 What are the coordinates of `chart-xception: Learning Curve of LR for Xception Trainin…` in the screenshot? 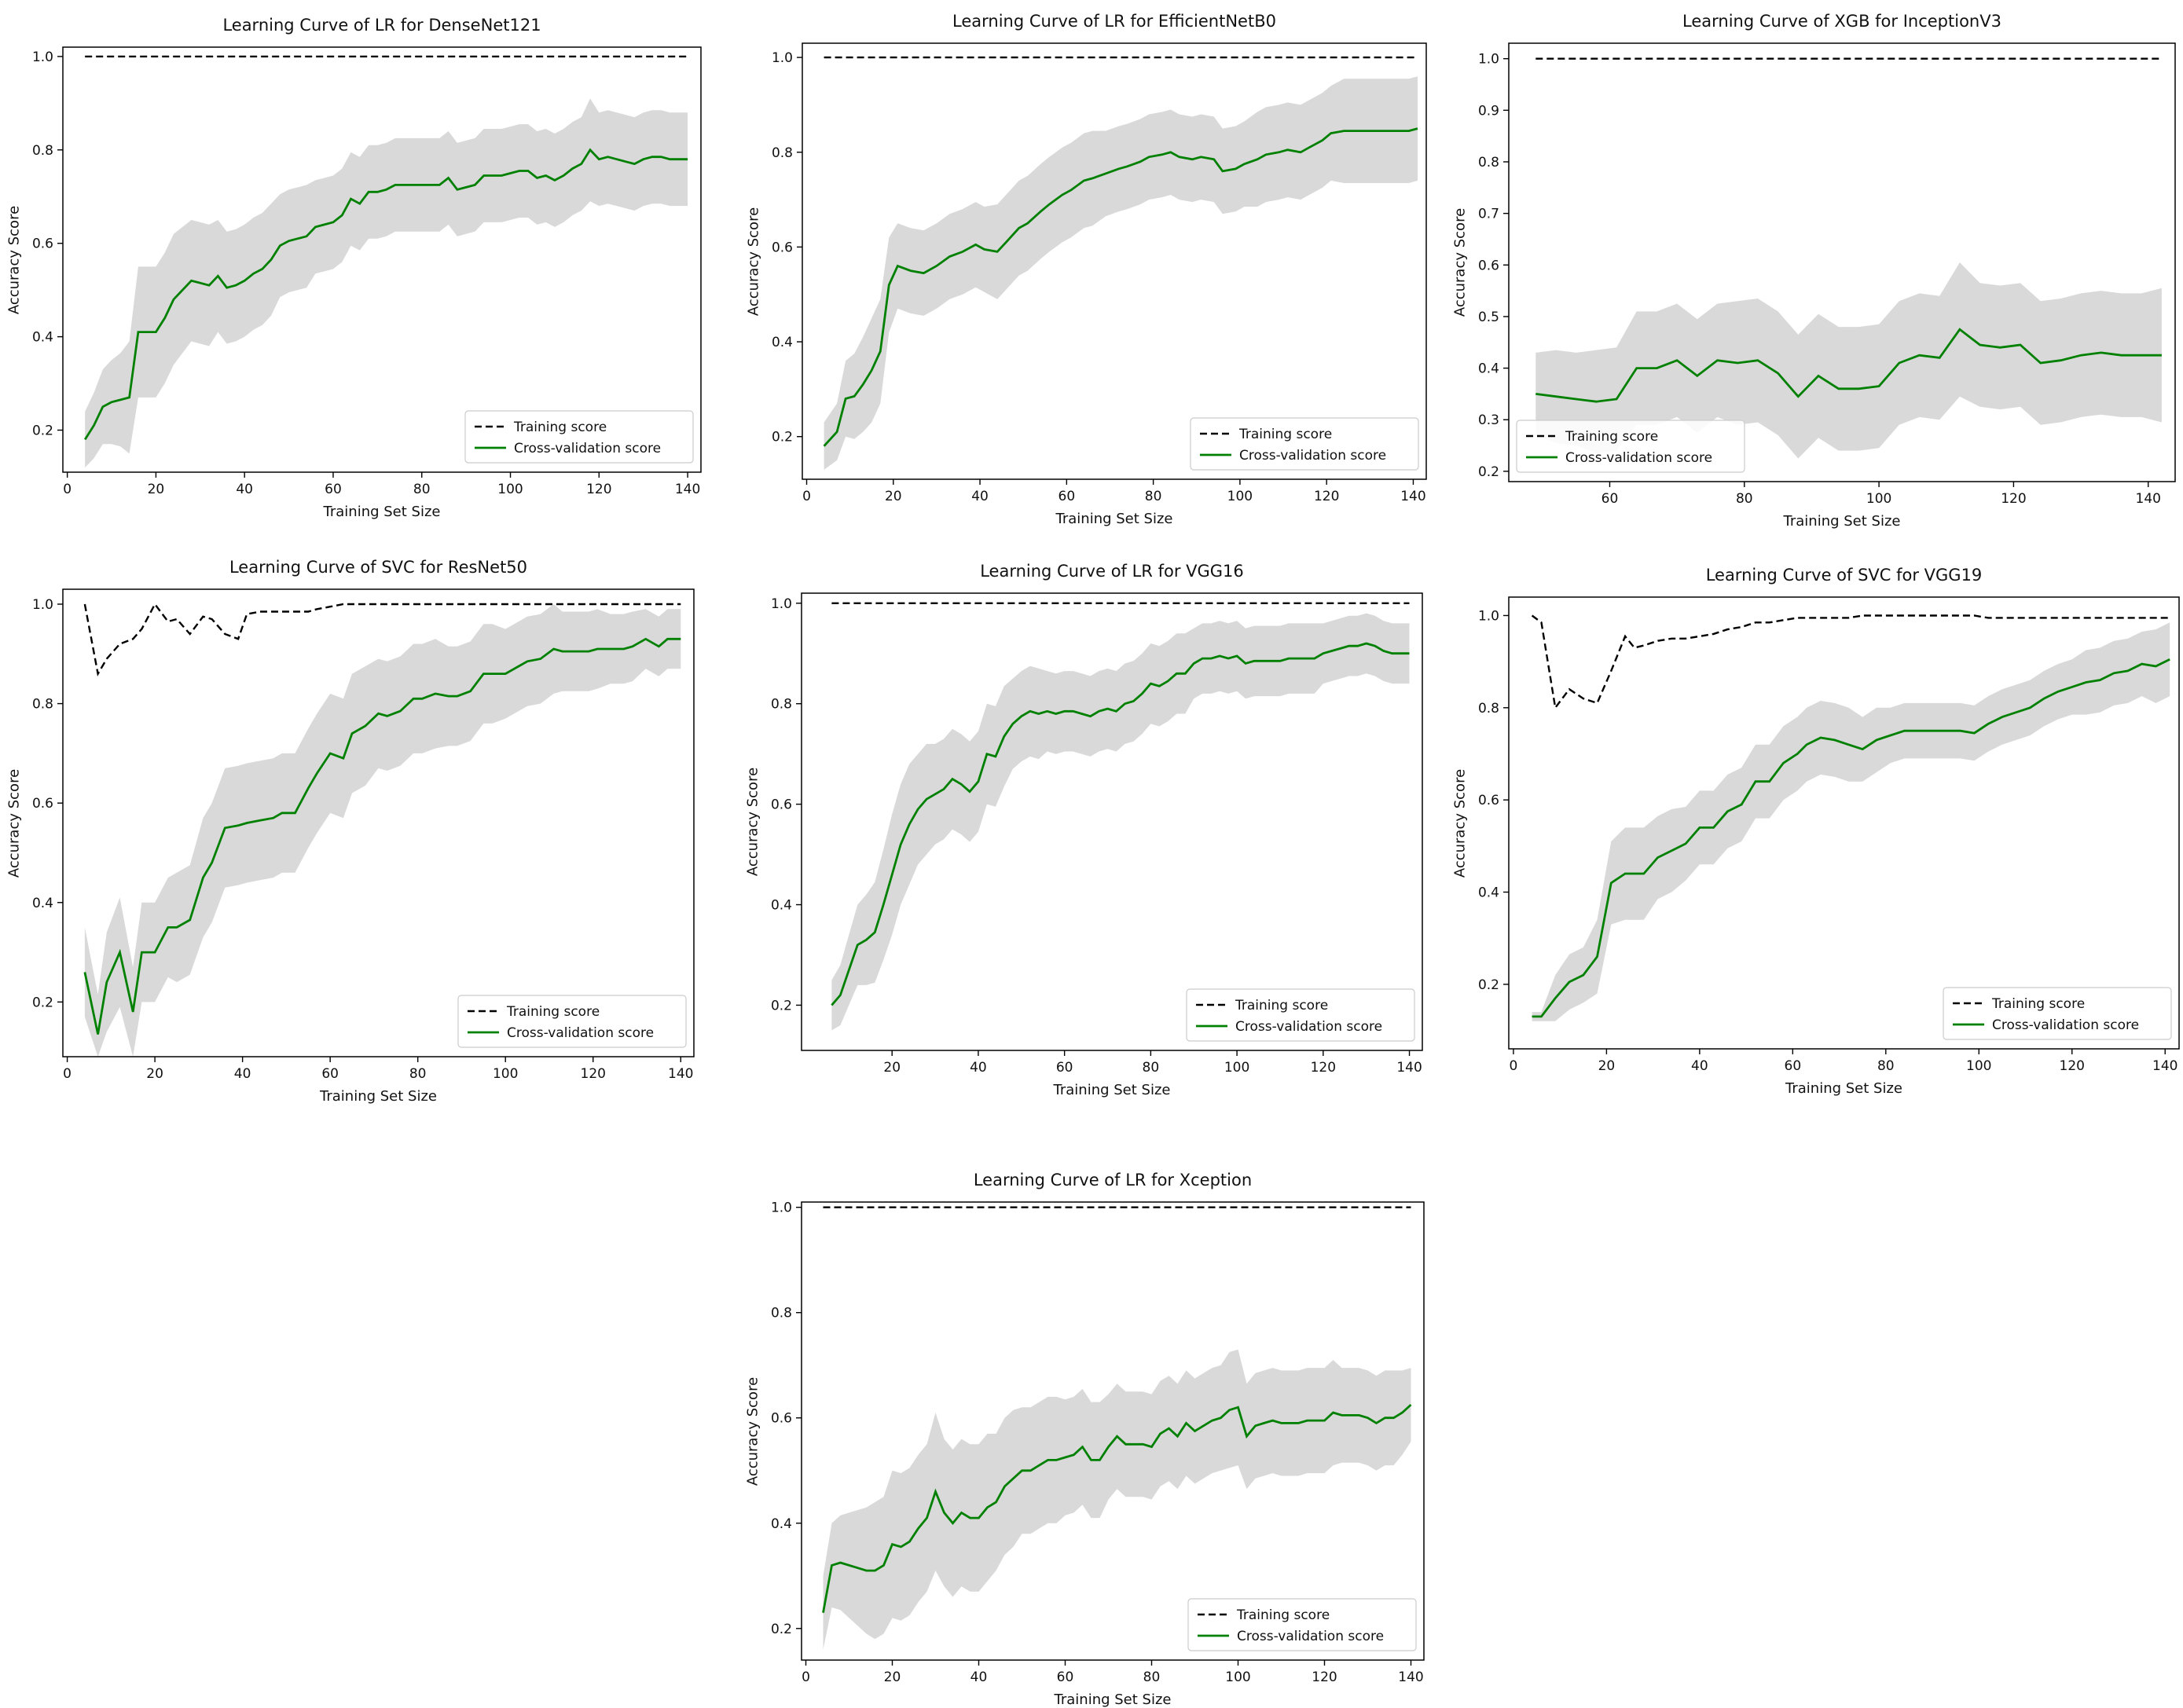 It's located at (1084, 1435).